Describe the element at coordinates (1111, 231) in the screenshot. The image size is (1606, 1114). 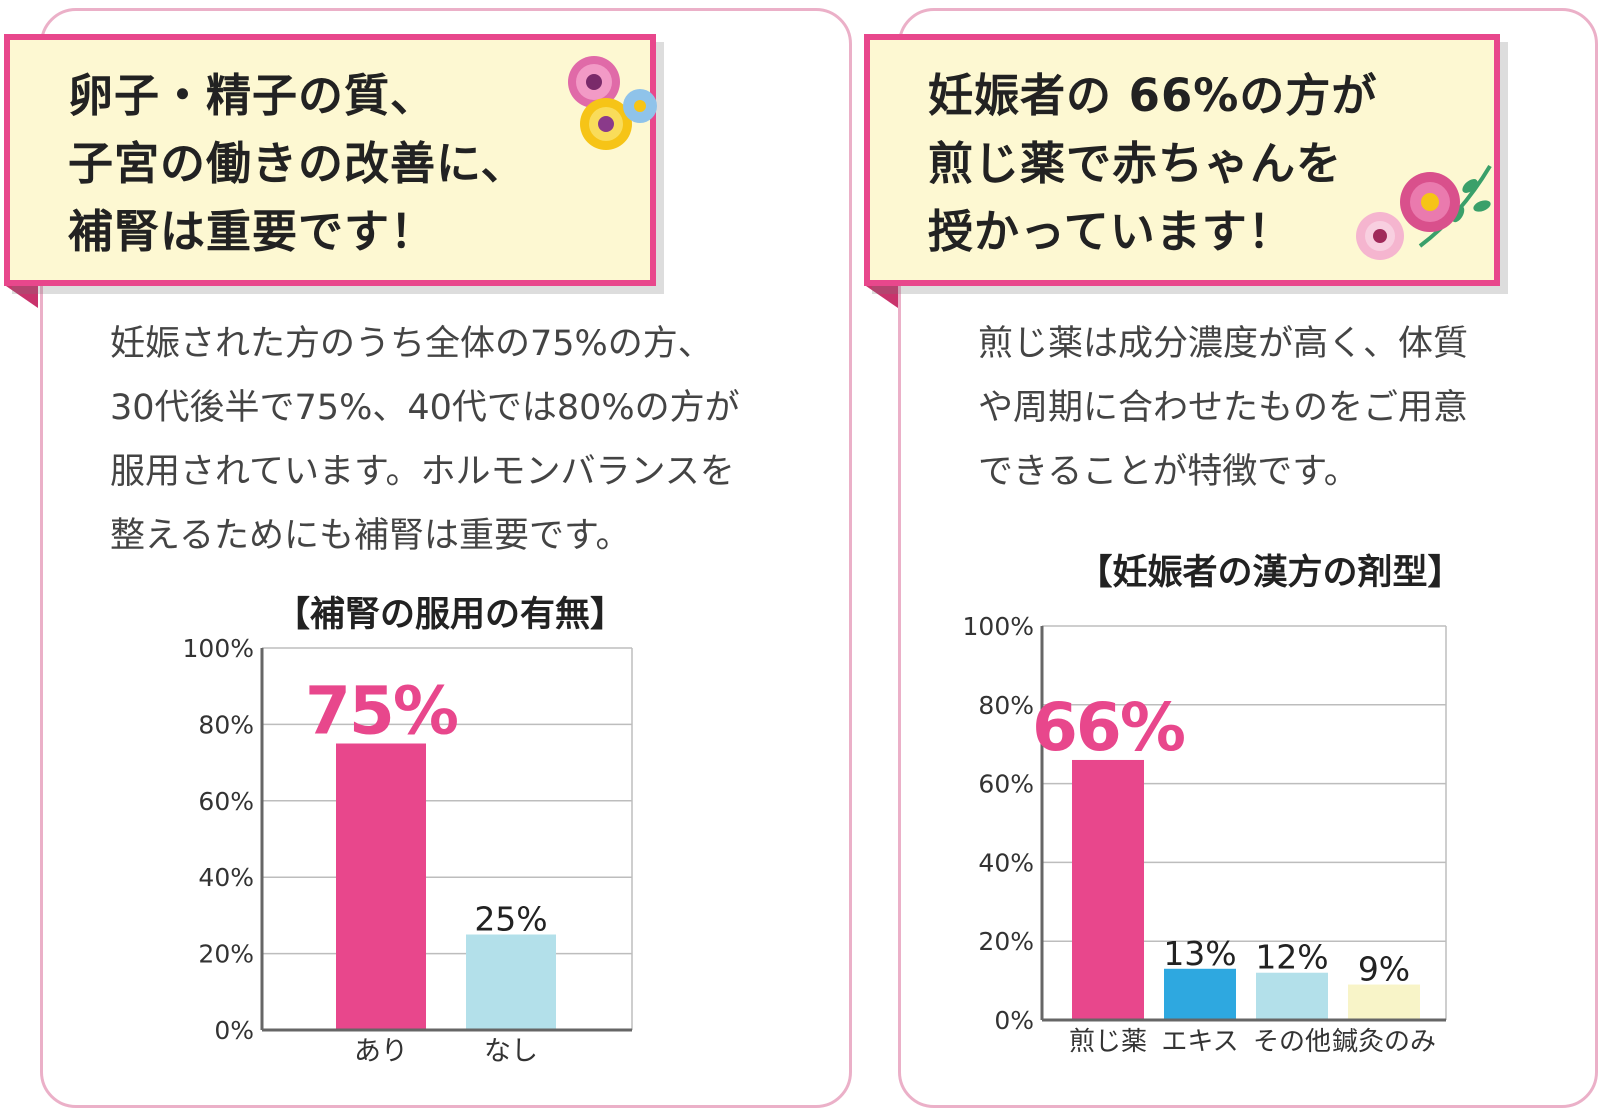
I see `headline-line: 授かっています！` at that location.